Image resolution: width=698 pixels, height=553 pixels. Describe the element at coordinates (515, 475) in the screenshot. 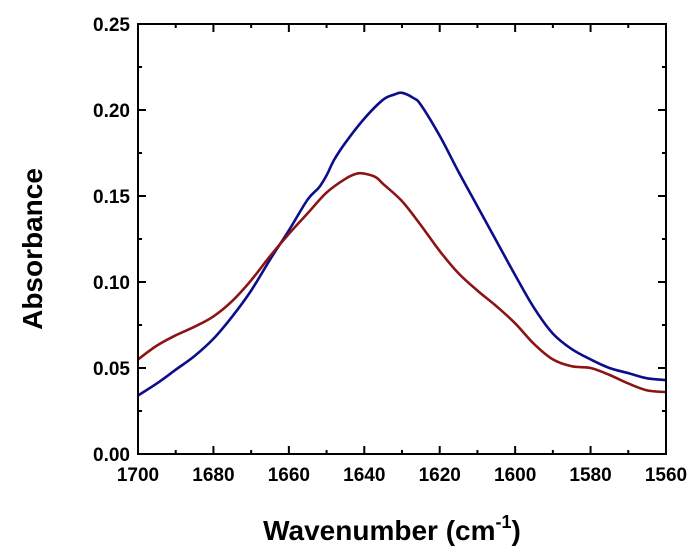

I see `x-tick-label: 1600` at that location.